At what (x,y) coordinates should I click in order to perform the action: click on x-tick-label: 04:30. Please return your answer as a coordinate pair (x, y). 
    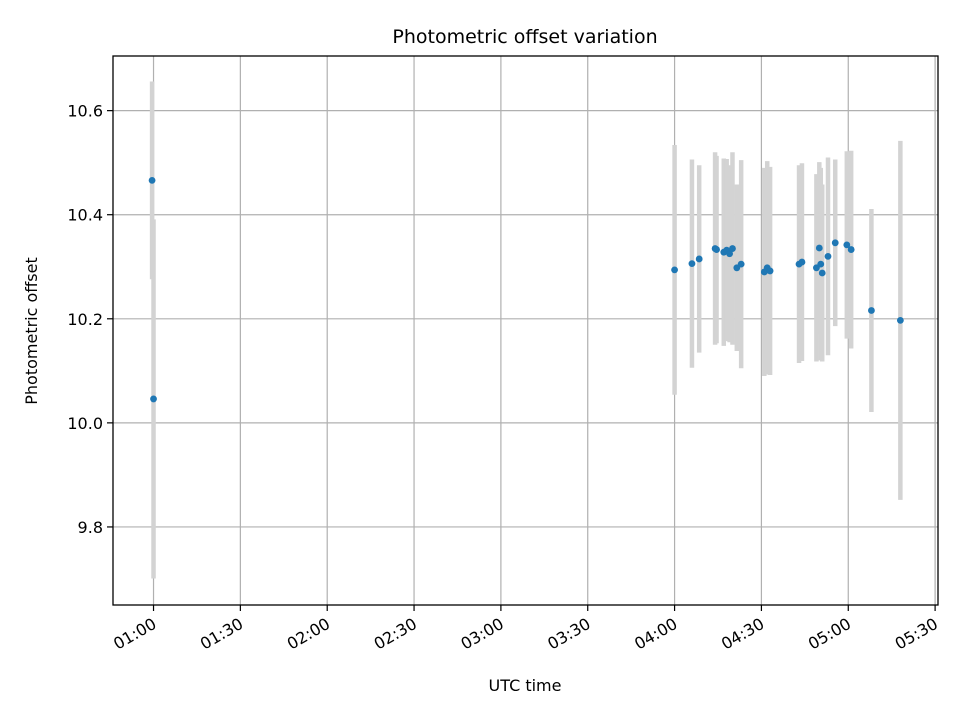
    Looking at the image, I should click on (742, 634).